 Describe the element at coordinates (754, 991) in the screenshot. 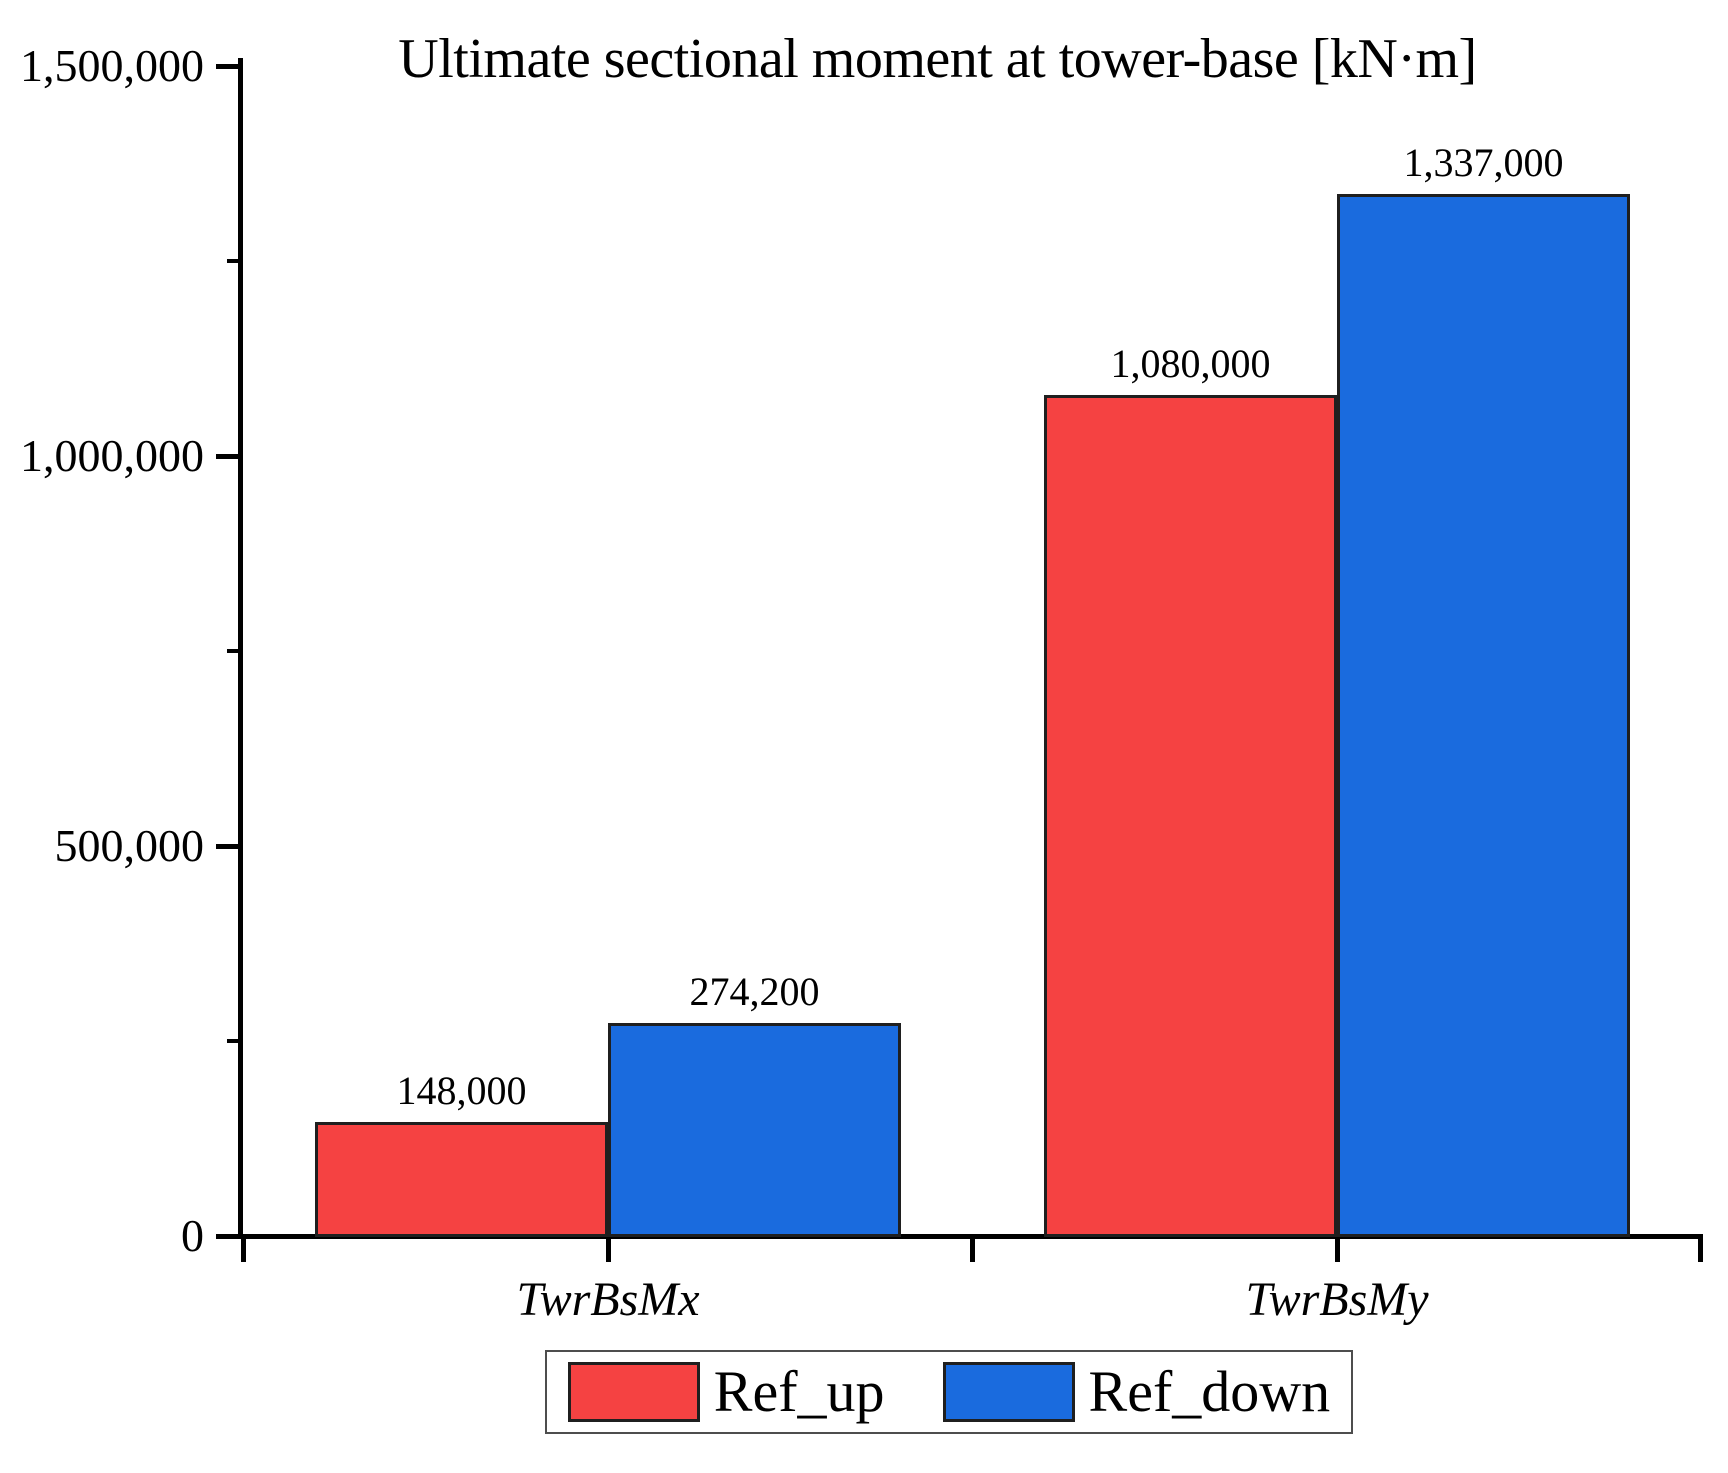

I see `bar-value-label: 274,200` at that location.